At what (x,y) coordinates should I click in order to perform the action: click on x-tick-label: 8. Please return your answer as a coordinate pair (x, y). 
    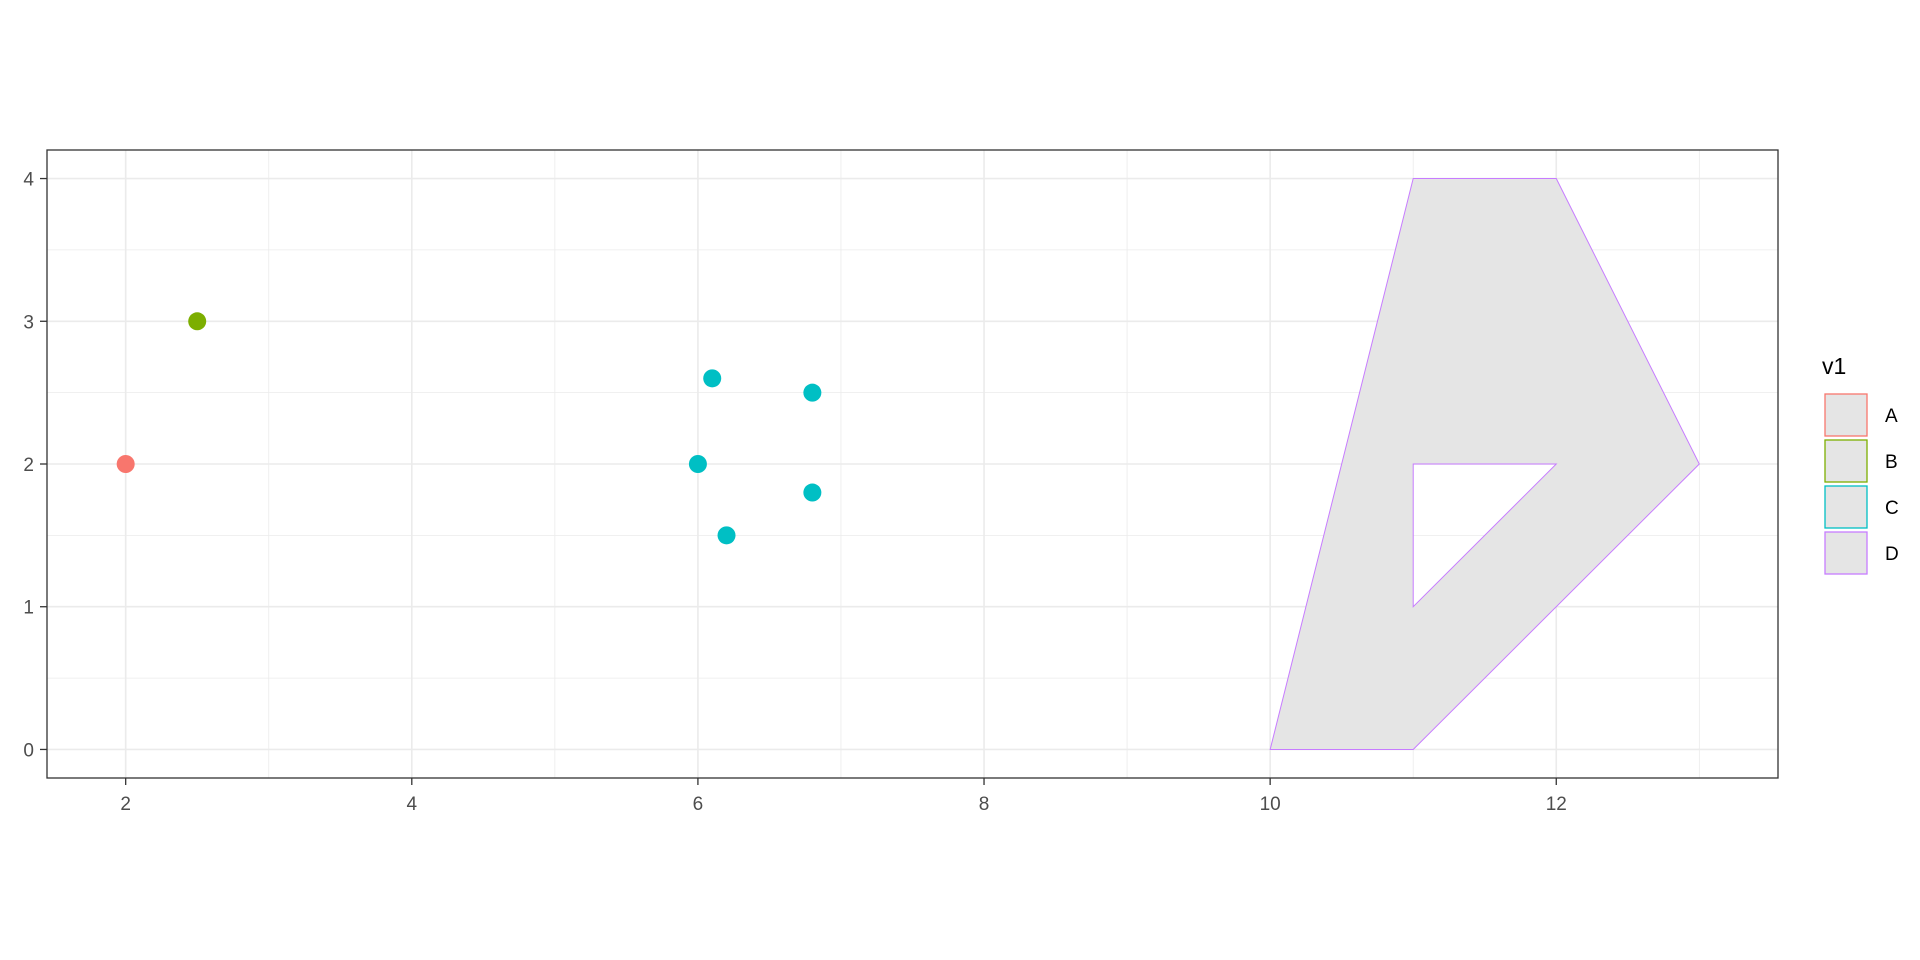
    Looking at the image, I should click on (984, 804).